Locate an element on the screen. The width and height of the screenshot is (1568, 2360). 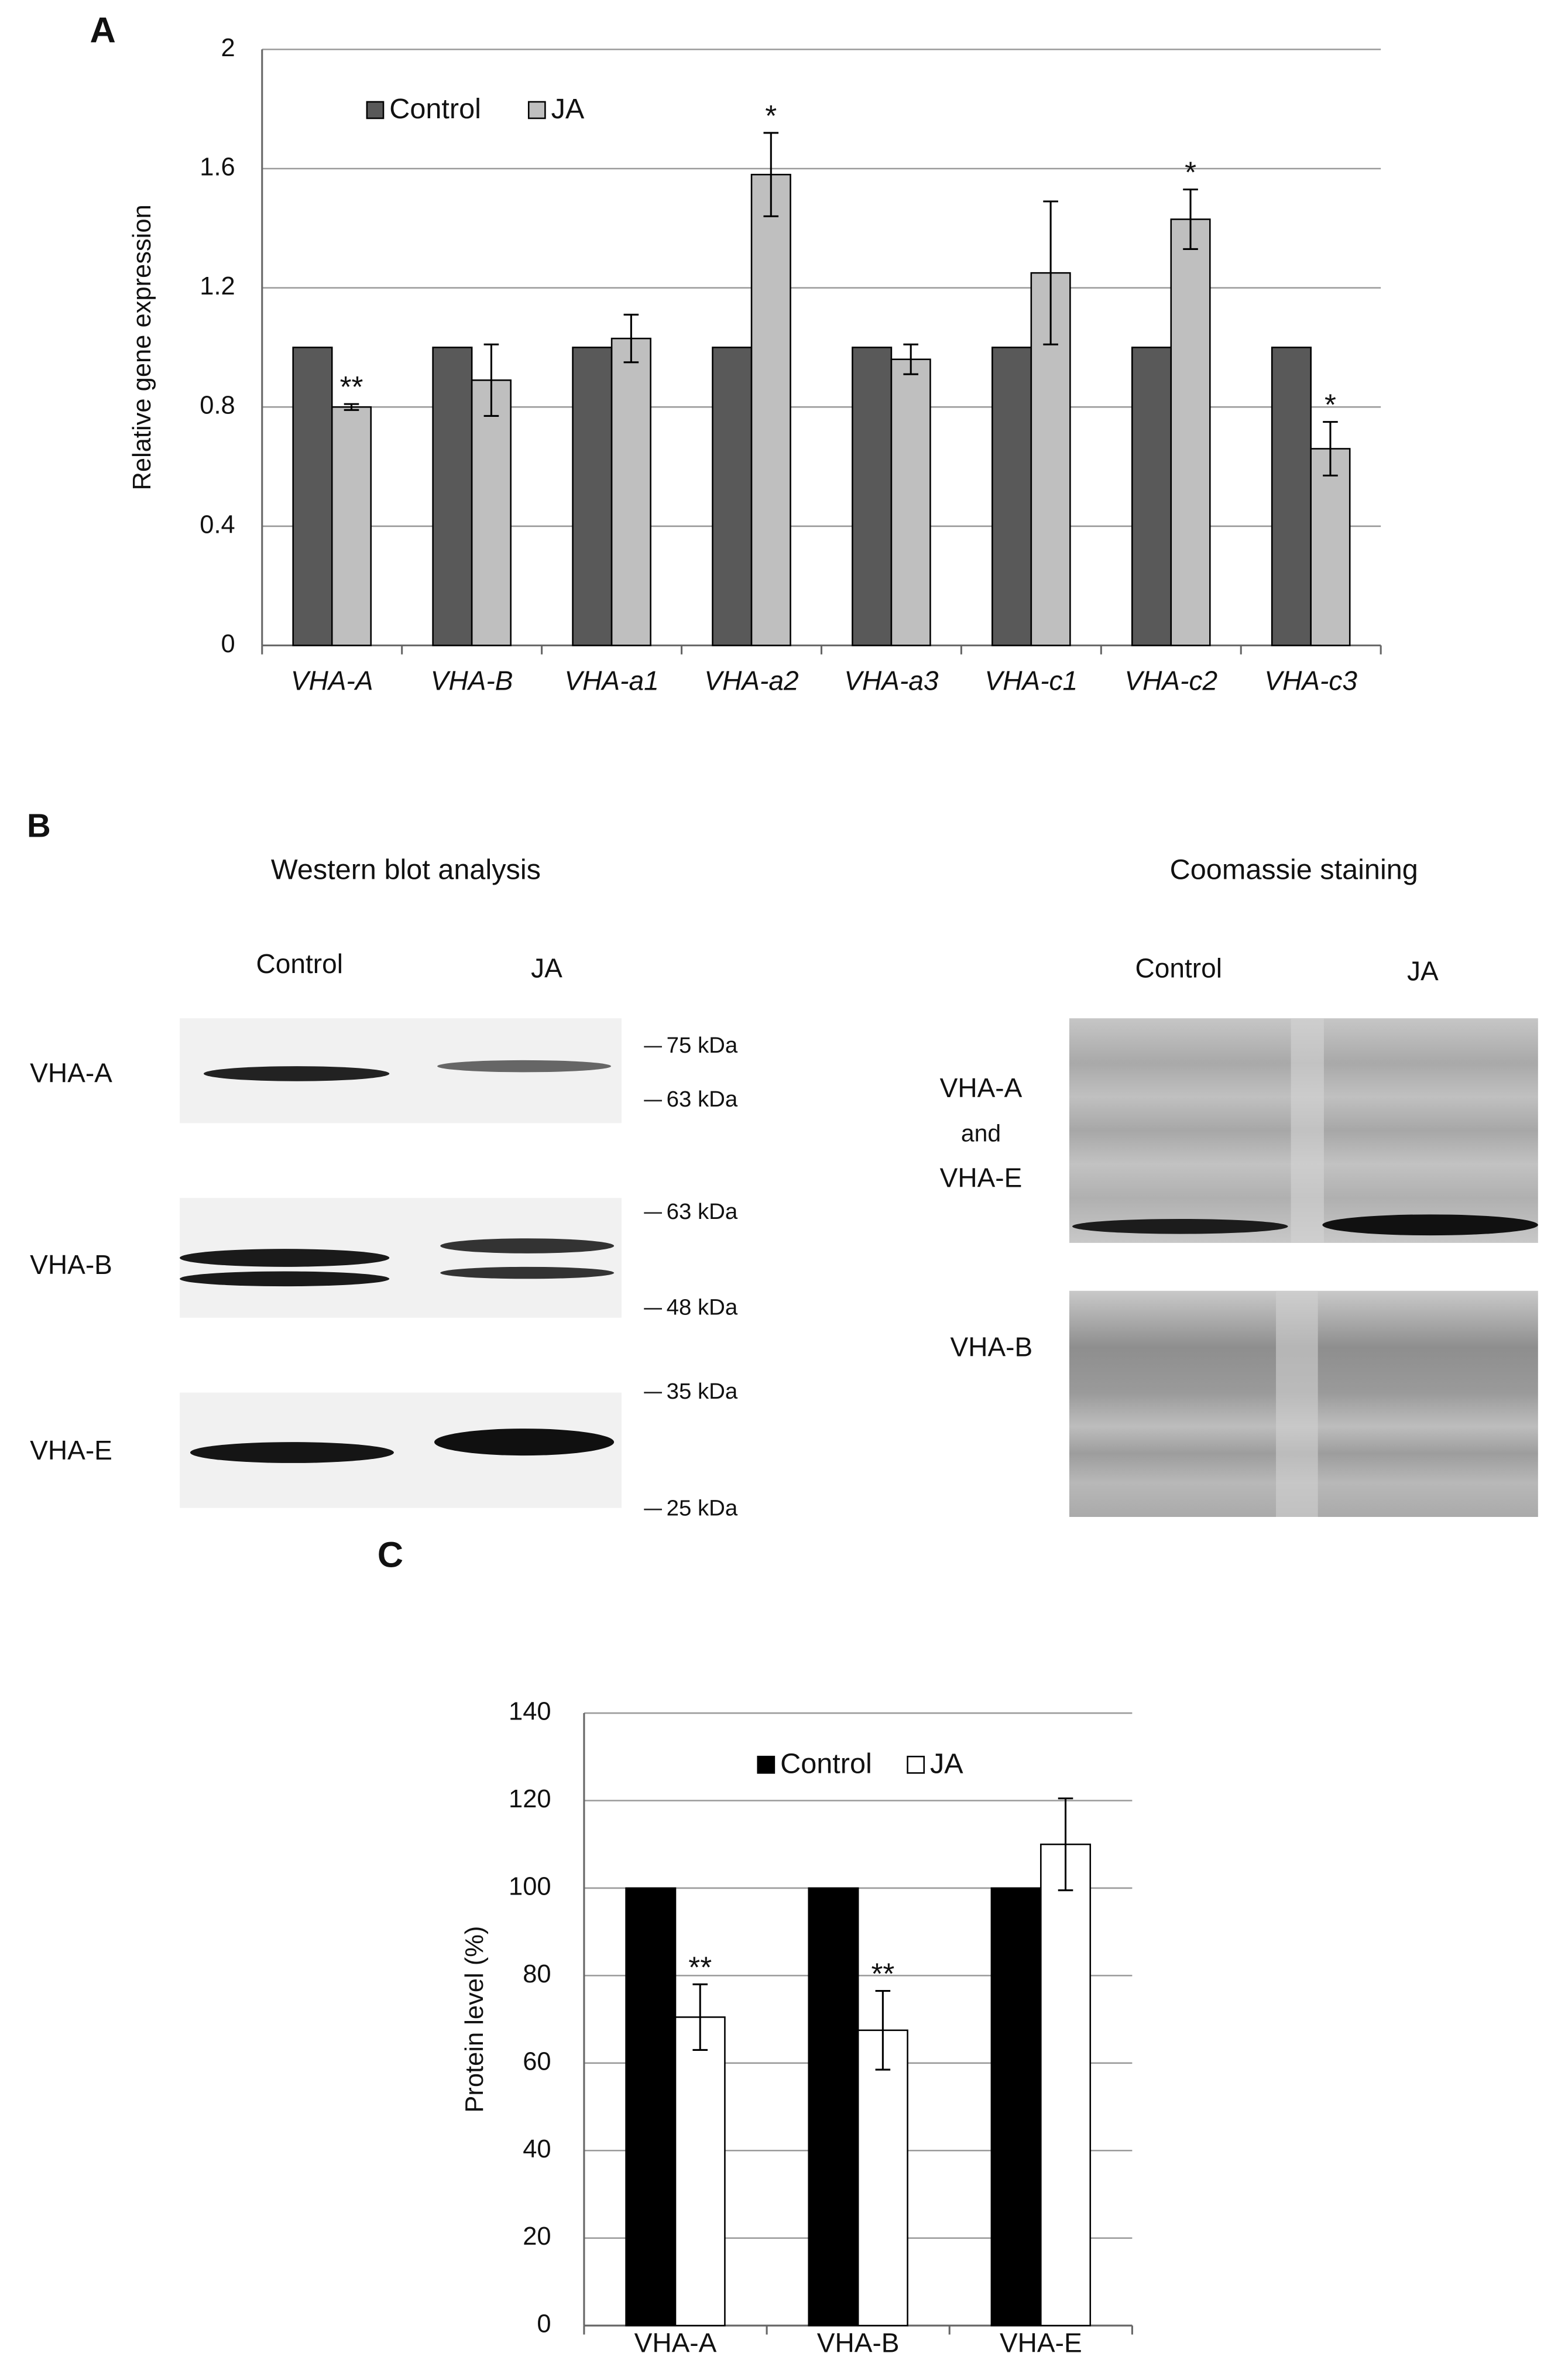
x-tick-label: VHA-a3 is located at coordinates (892, 680).